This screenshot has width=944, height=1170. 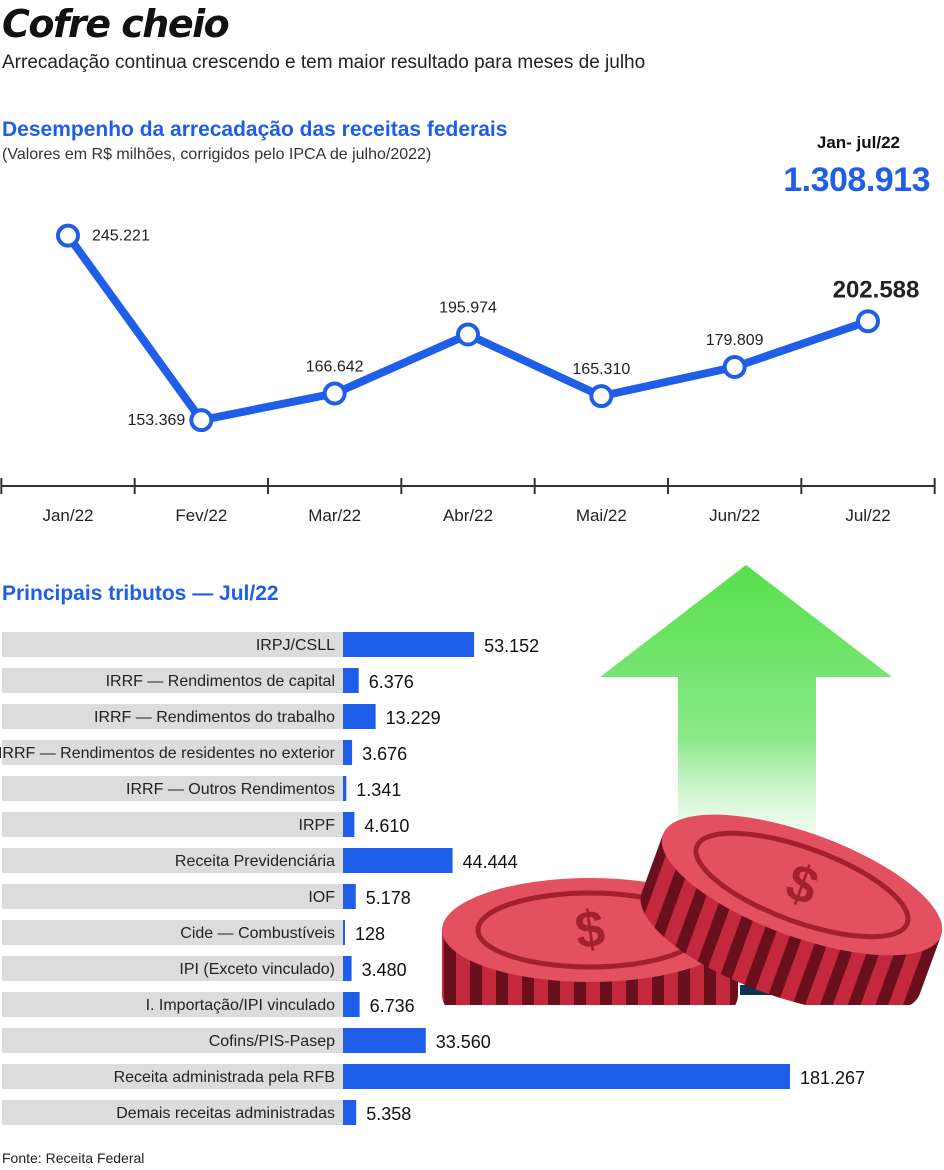 I want to click on x-tick-label: Mar/22, so click(x=334, y=515).